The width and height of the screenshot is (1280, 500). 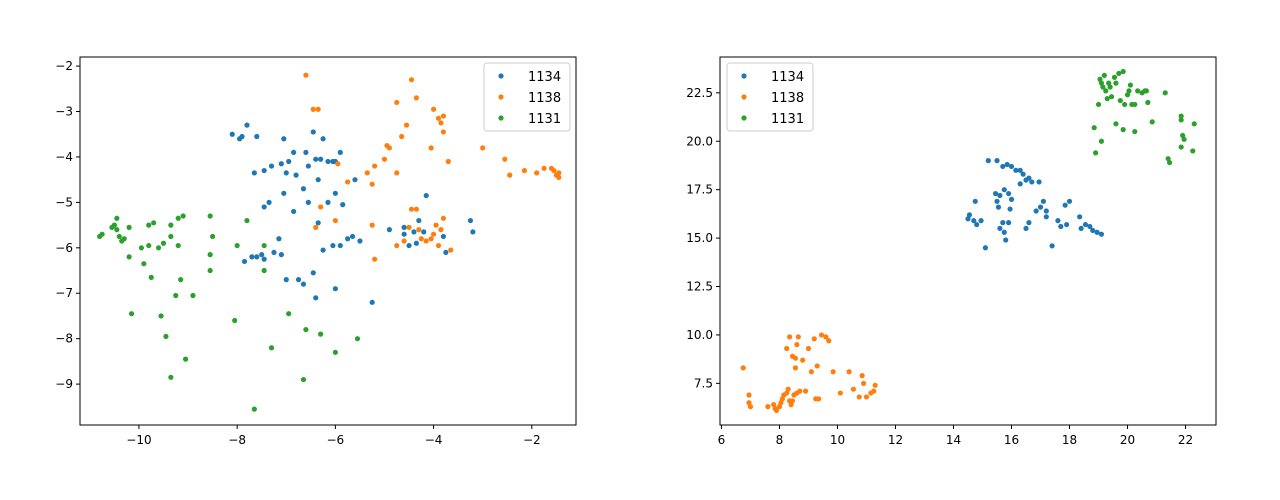 What do you see at coordinates (1069, 440) in the screenshot?
I see `x-tick-label: 18` at bounding box center [1069, 440].